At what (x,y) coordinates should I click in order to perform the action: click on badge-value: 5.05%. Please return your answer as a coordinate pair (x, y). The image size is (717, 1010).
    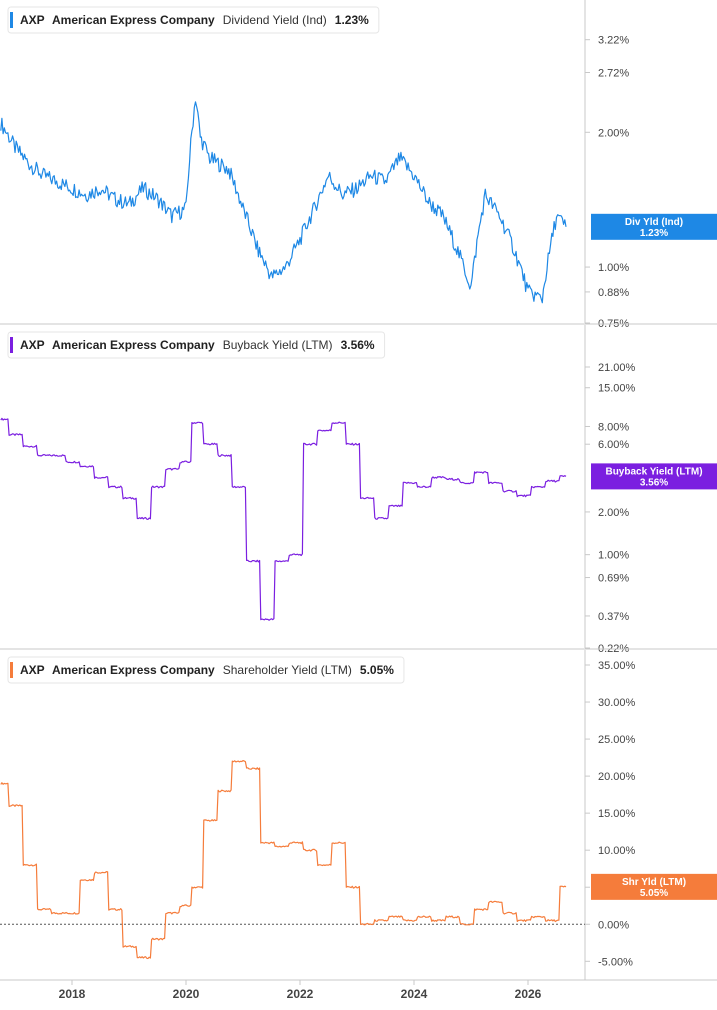
    Looking at the image, I should click on (654, 893).